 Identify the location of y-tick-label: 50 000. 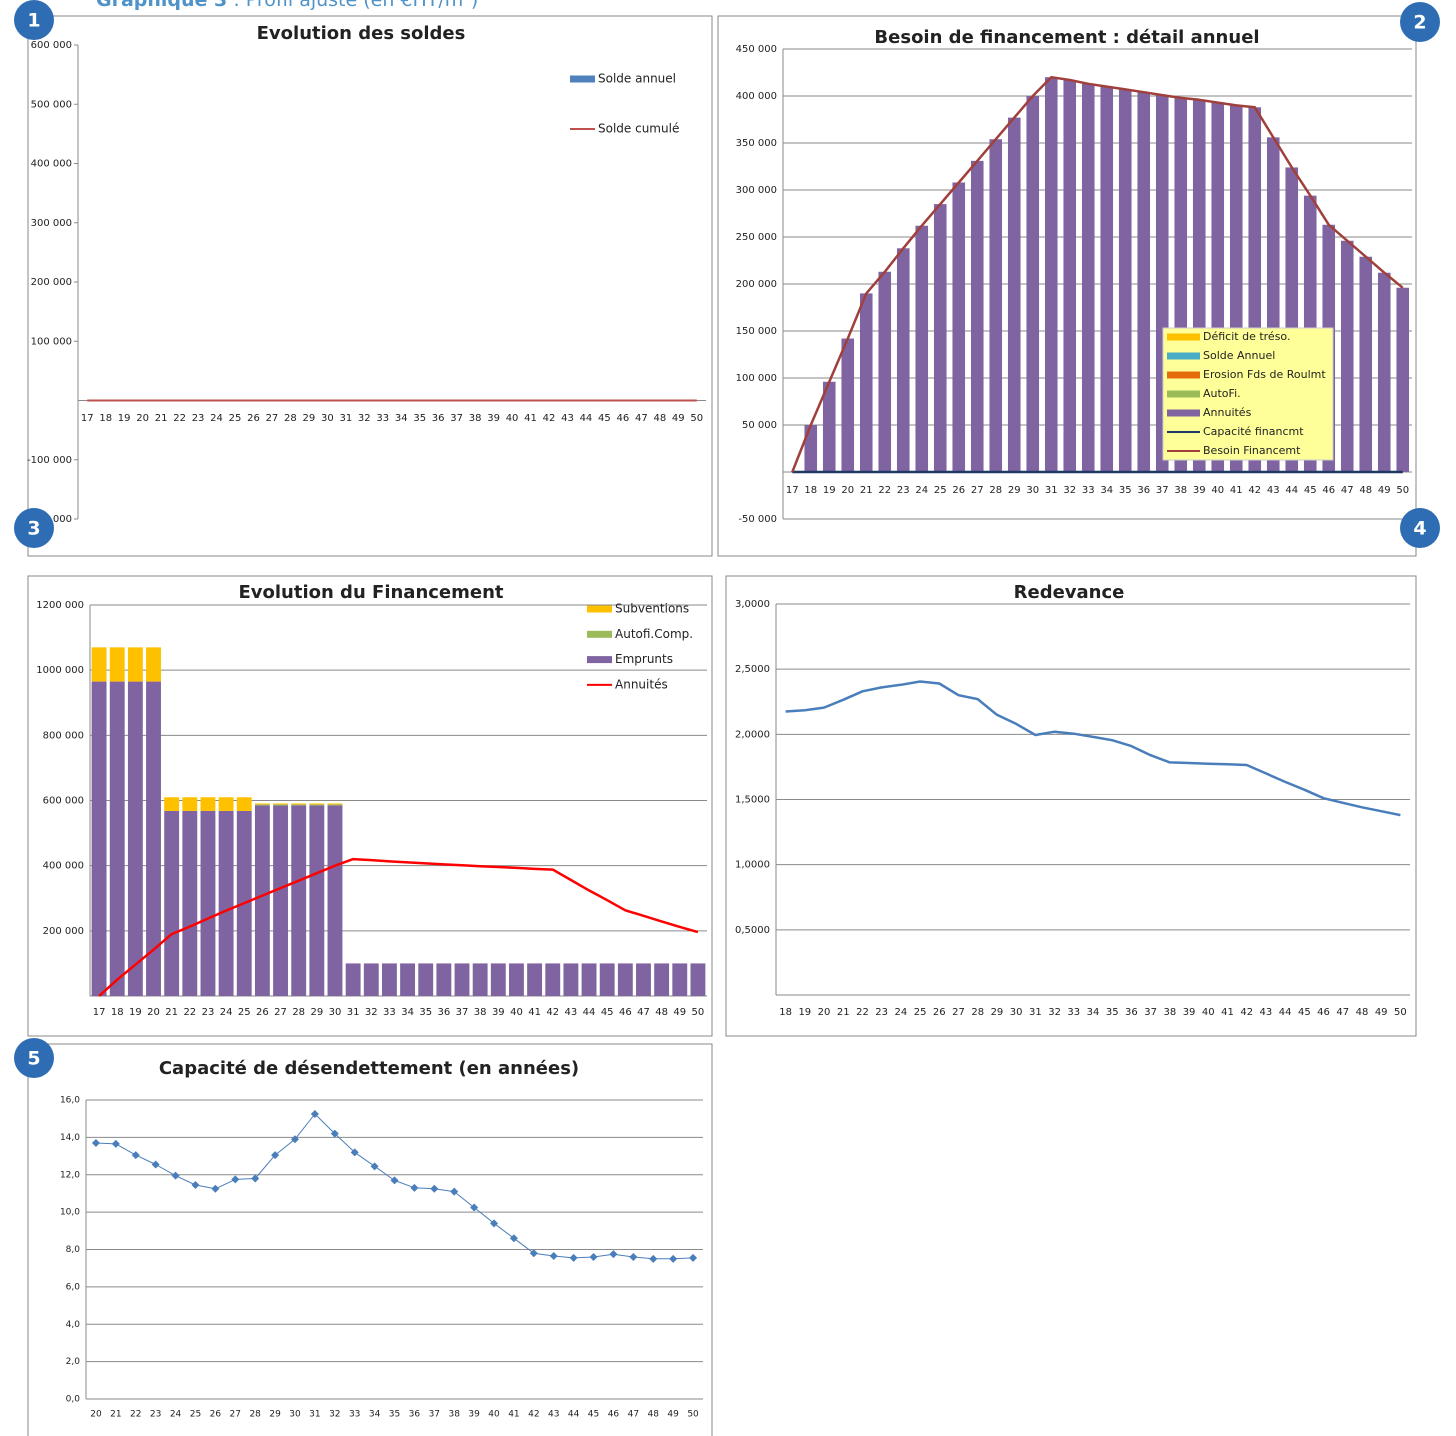
(759, 425).